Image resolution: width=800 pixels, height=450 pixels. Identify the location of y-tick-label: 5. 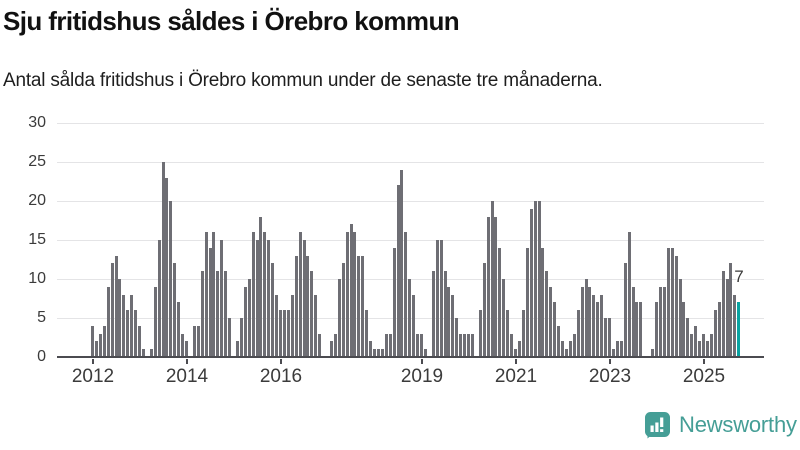
(41, 317).